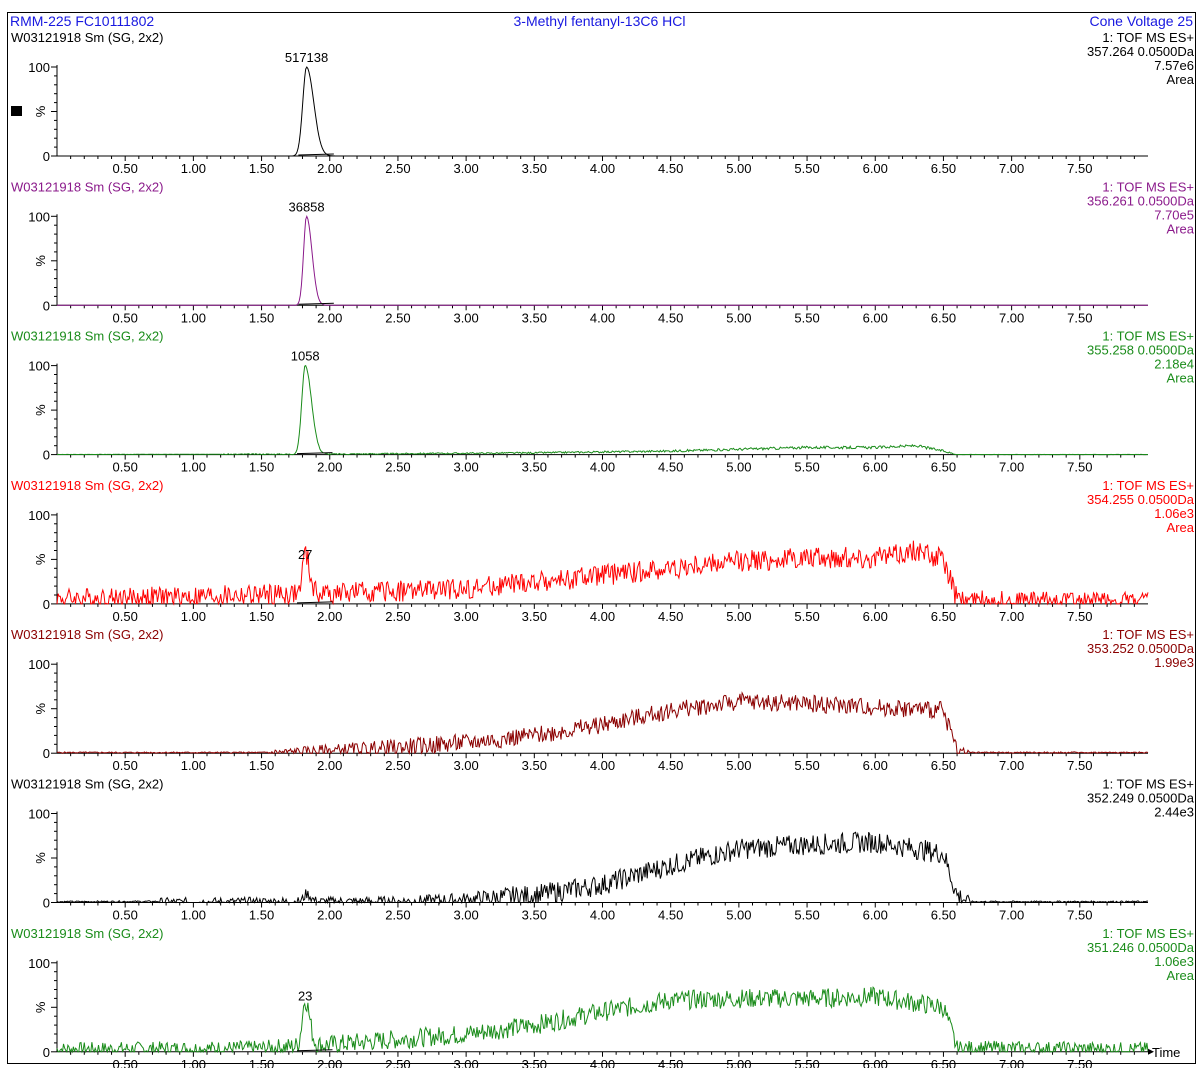  What do you see at coordinates (1151, 1051) in the screenshot?
I see `x-axis-arrow-icon` at bounding box center [1151, 1051].